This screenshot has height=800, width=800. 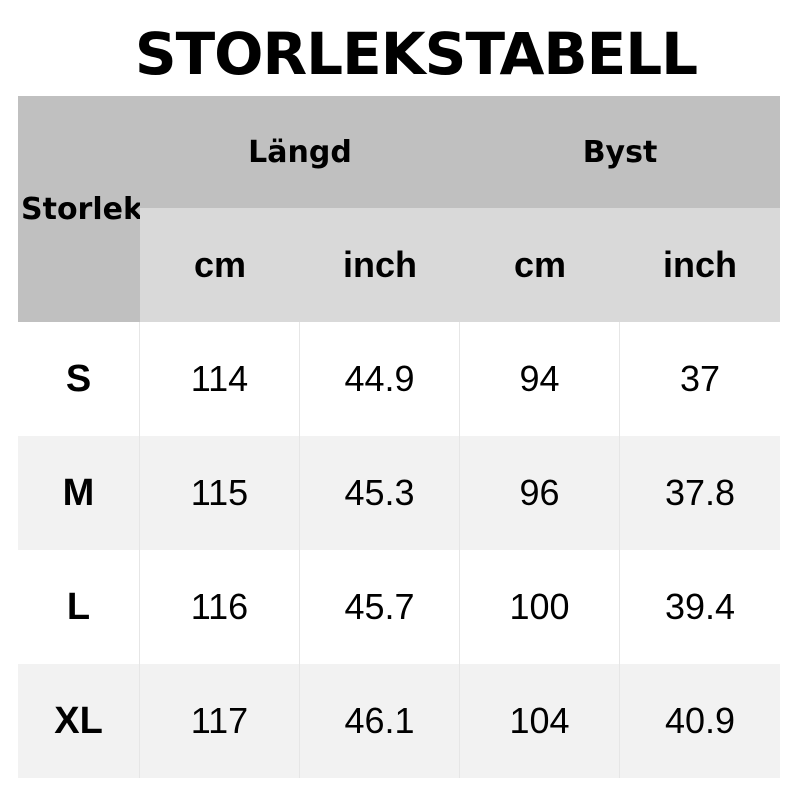 I want to click on size-cell: S, so click(x=79, y=379).